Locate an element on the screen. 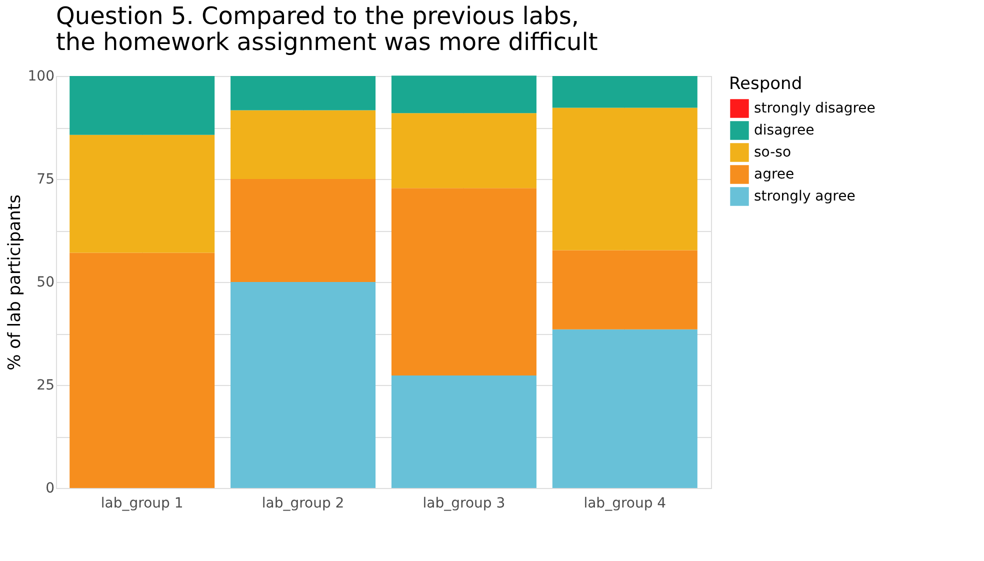  legend-title: Respond is located at coordinates (765, 84).